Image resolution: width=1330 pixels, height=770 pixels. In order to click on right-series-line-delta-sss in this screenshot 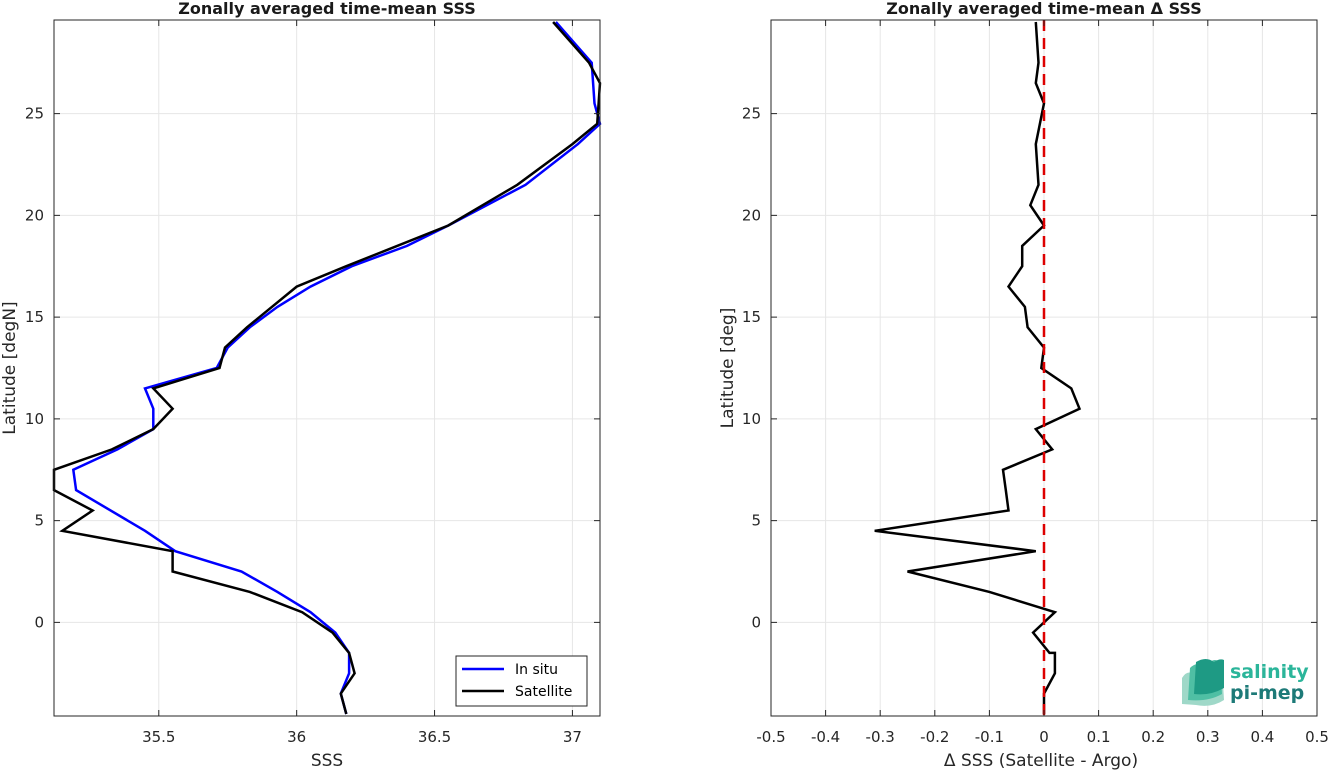, I will do `click(978, 367)`.